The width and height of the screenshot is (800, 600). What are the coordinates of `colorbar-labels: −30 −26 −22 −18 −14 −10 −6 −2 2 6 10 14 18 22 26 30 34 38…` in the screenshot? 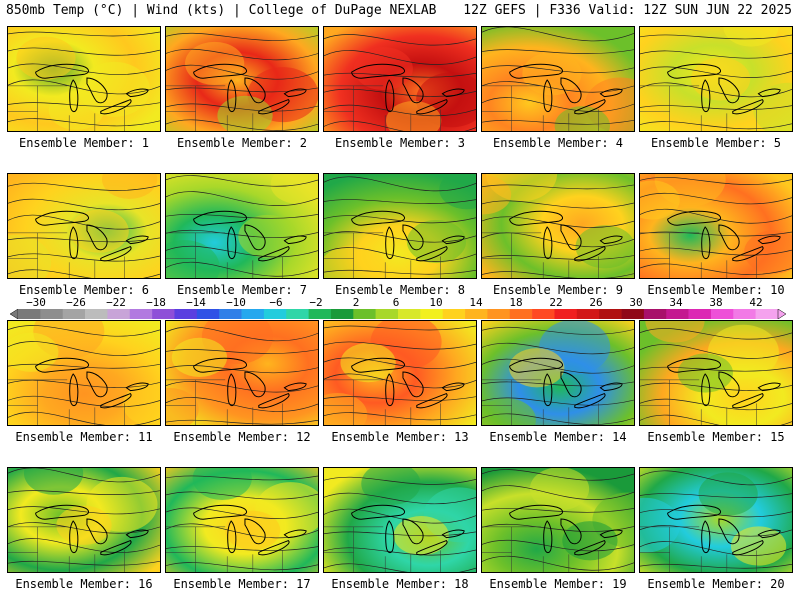 It's located at (400, 303).